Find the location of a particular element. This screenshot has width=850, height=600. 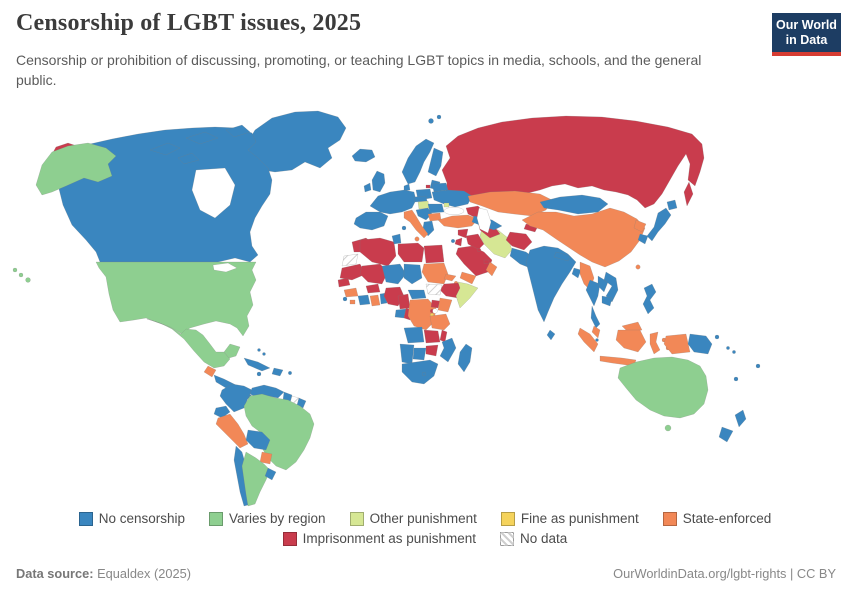

country-cameroon is located at coordinates (404, 301).